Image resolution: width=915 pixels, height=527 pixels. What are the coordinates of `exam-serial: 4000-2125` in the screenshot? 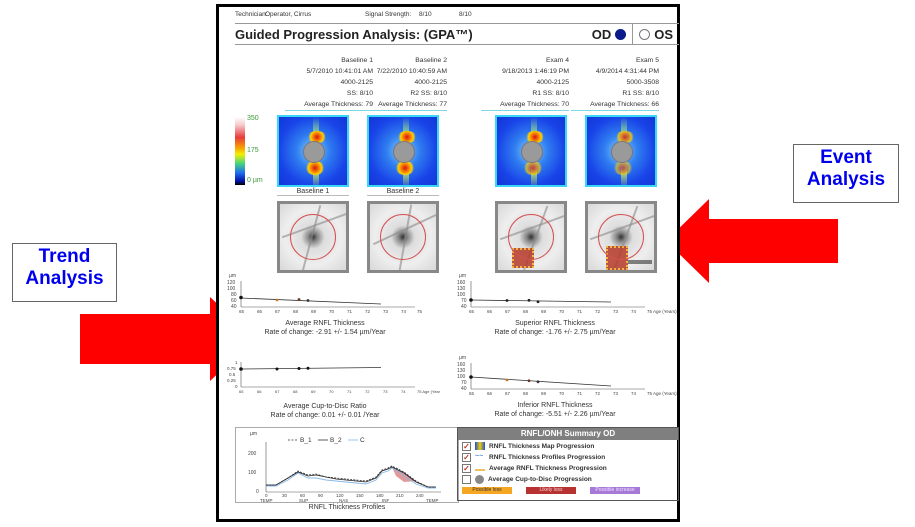 It's located at (430, 82).